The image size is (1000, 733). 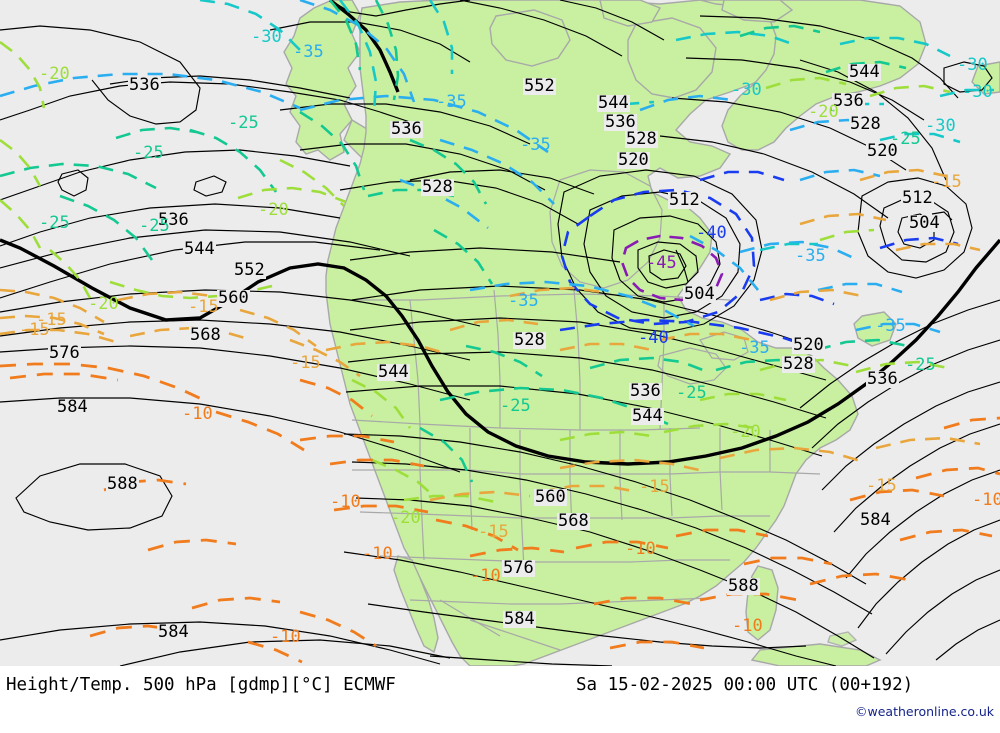 I want to click on footer-datetime: Sa 15-02-2025 00:00 UTC (00+192), so click(x=745, y=685).